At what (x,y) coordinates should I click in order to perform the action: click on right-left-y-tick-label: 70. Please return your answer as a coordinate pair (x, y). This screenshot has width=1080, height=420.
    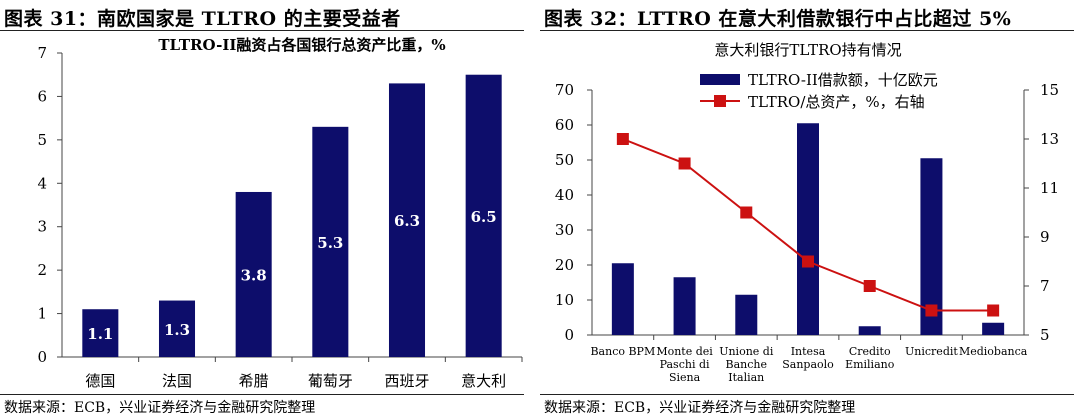
    Looking at the image, I should click on (564, 90).